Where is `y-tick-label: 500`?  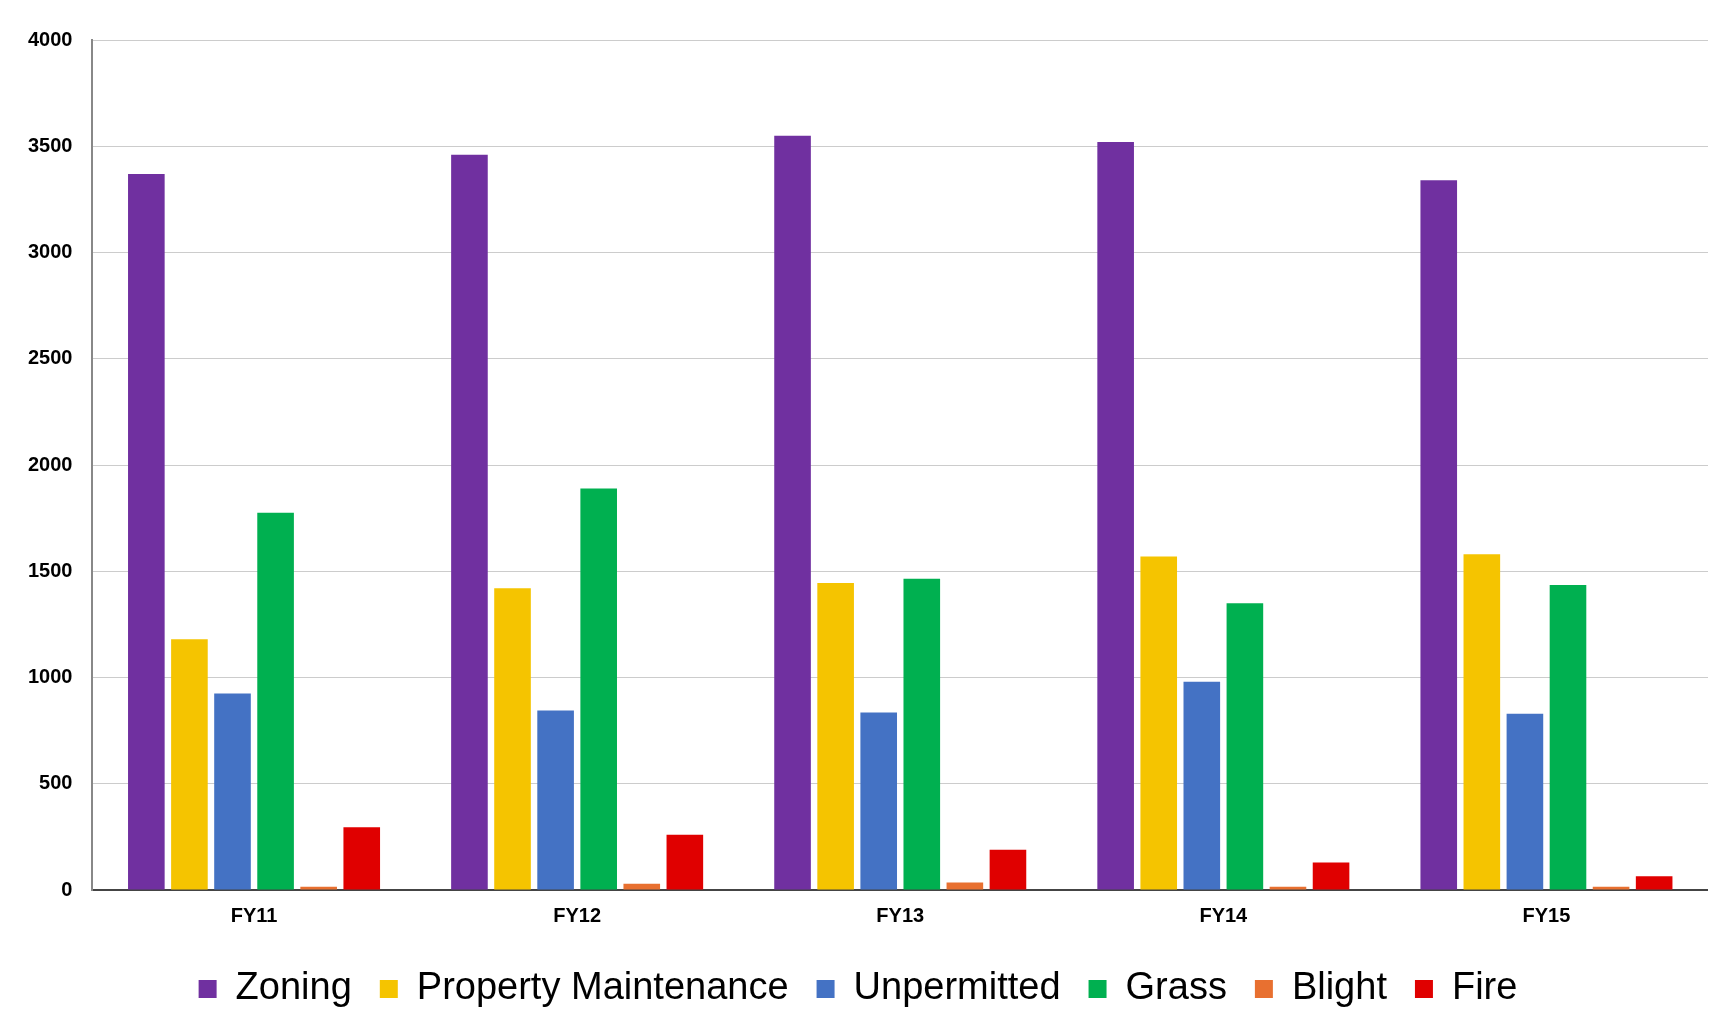
y-tick-label: 500 is located at coordinates (56, 782).